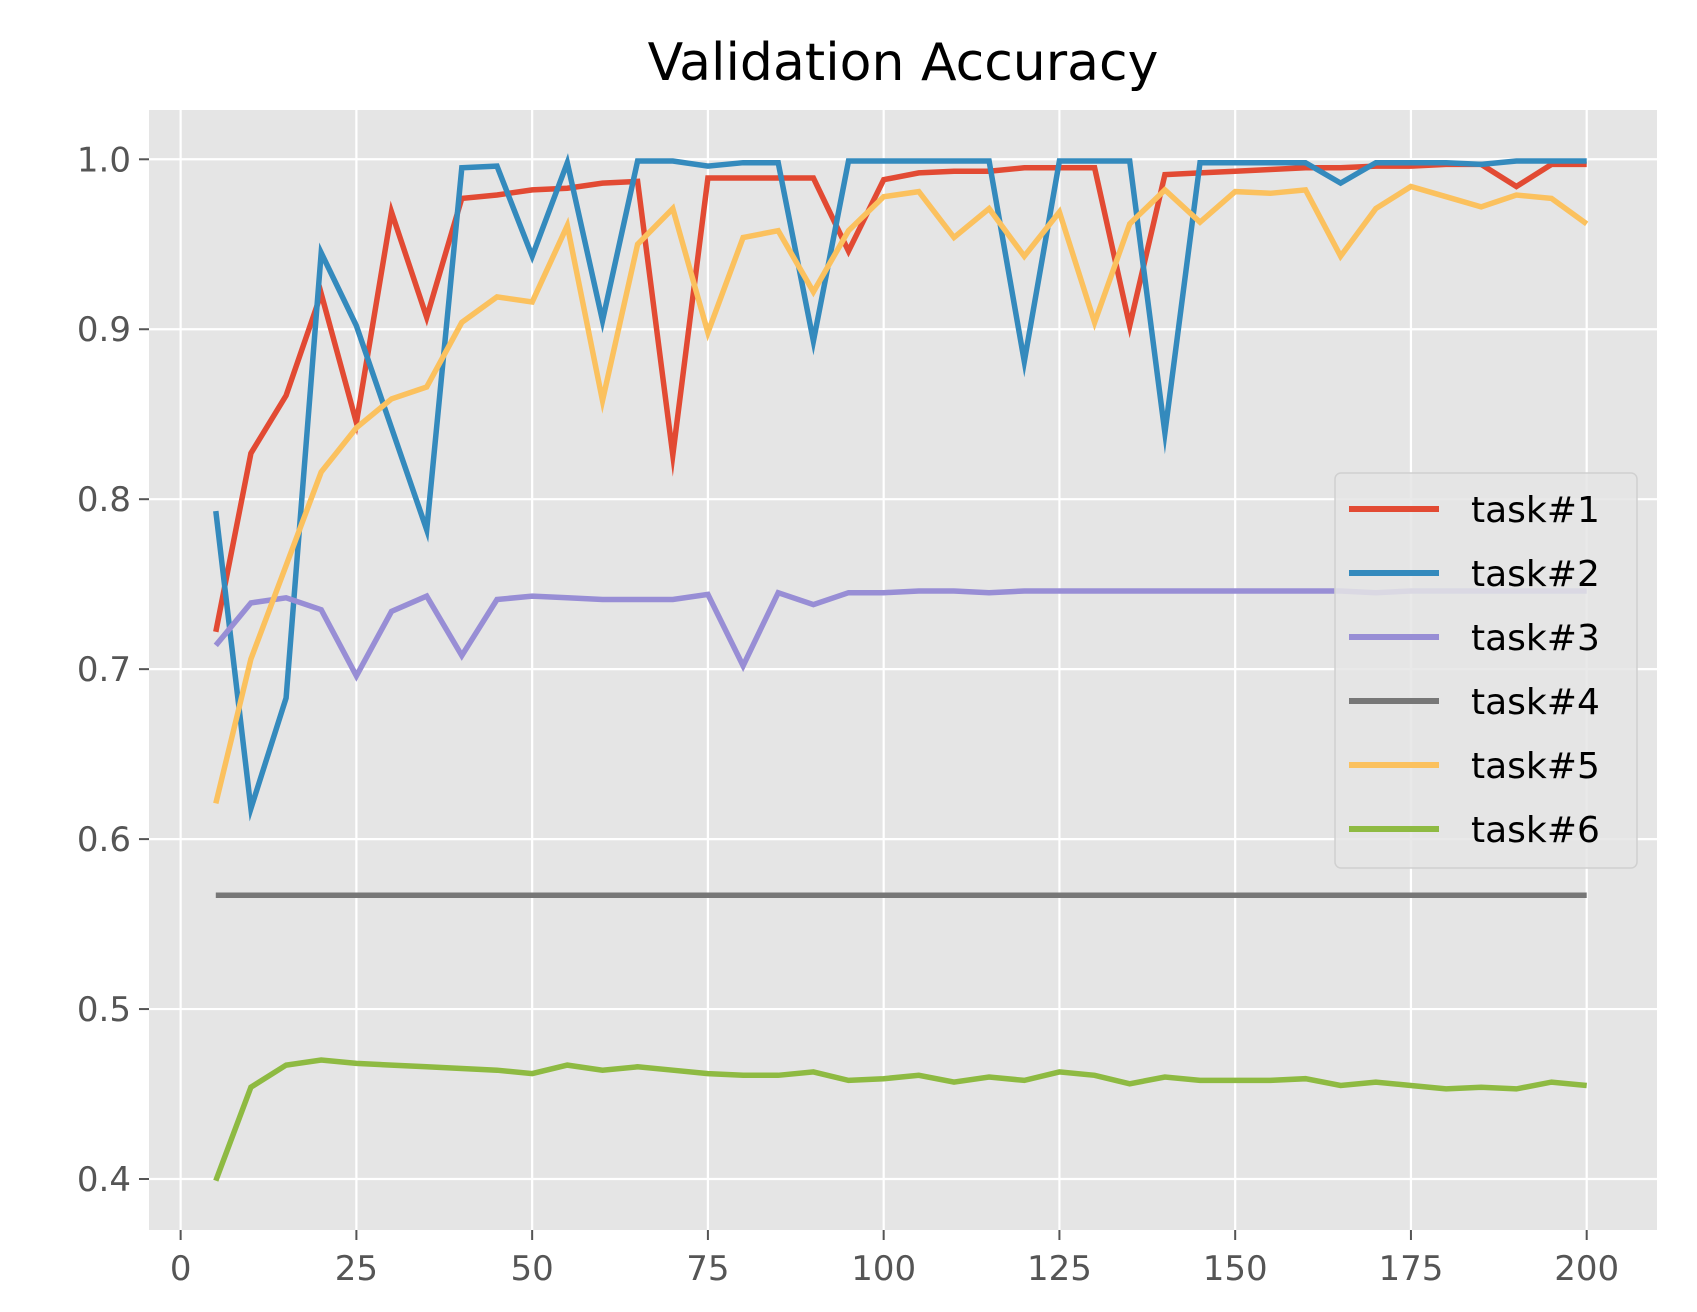  What do you see at coordinates (1235, 1269) in the screenshot?
I see `x-tick-label: 150` at bounding box center [1235, 1269].